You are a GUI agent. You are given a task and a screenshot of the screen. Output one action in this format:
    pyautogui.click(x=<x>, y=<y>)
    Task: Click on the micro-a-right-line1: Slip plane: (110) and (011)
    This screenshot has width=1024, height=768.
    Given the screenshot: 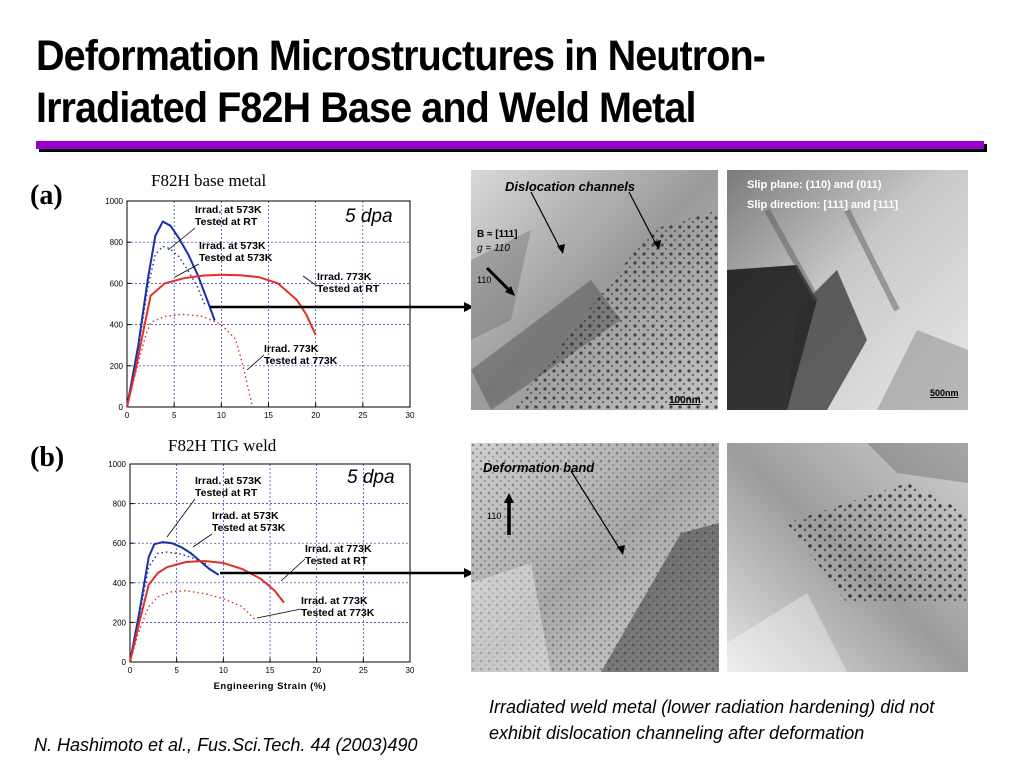 What is the action you would take?
    pyautogui.click(x=814, y=185)
    